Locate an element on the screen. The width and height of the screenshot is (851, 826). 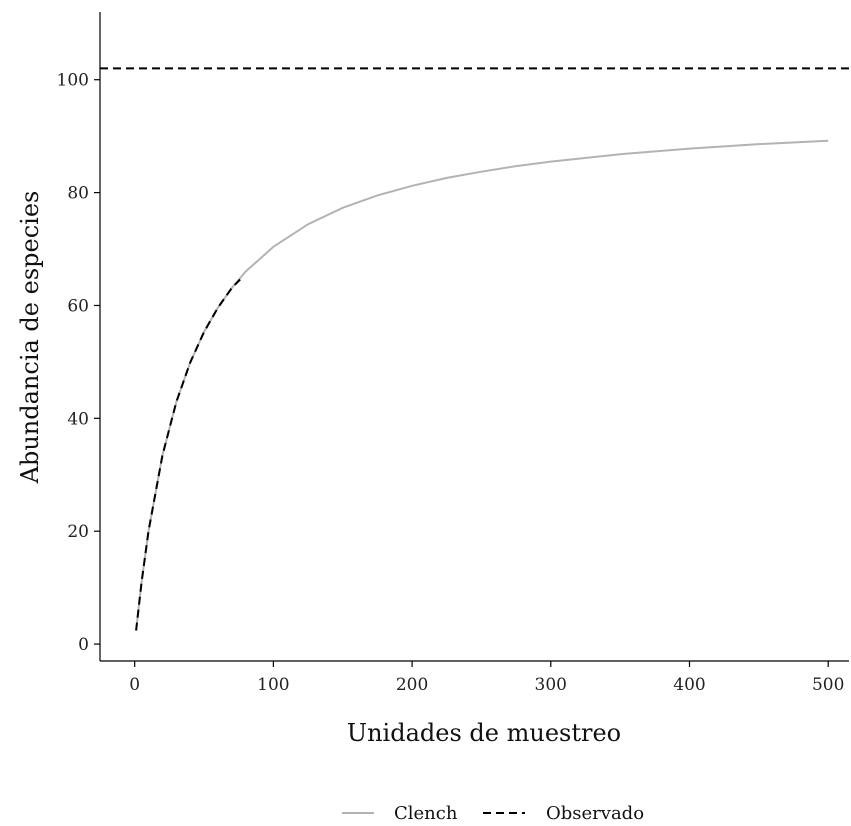
legend-clench-label: Clench is located at coordinates (426, 813).